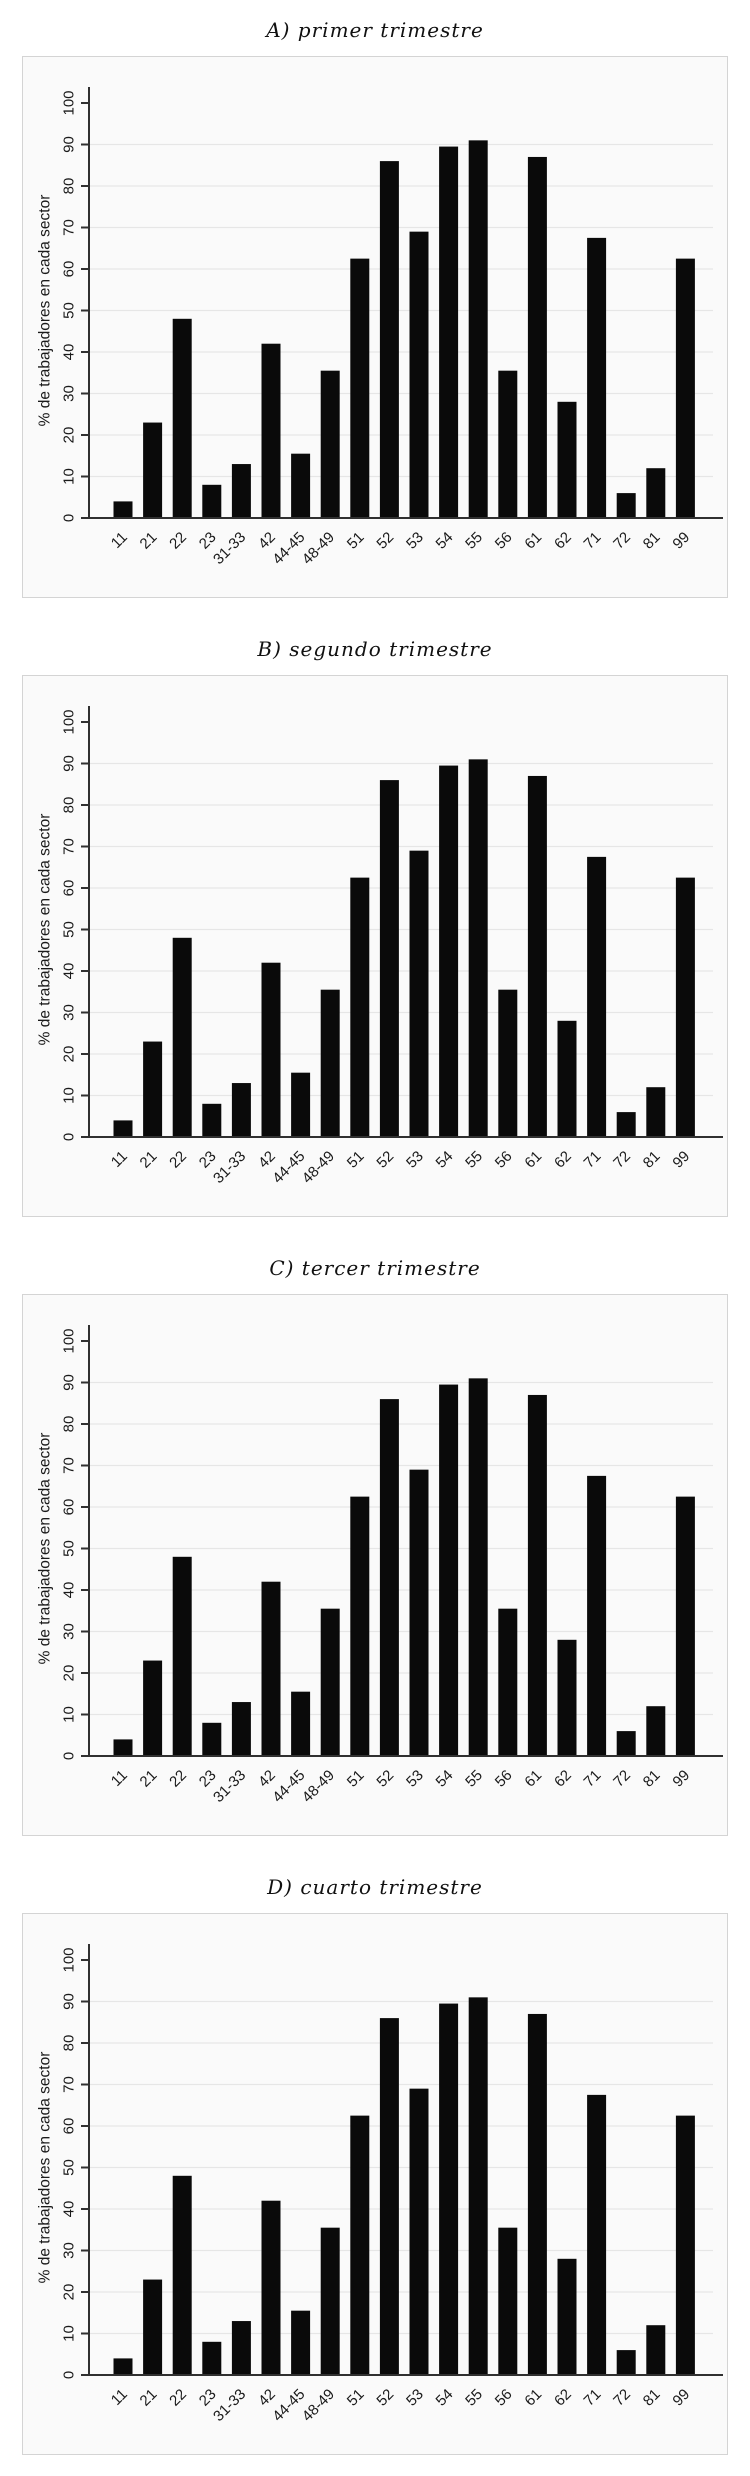  I want to click on x-category-label: 53, so click(415, 1160).